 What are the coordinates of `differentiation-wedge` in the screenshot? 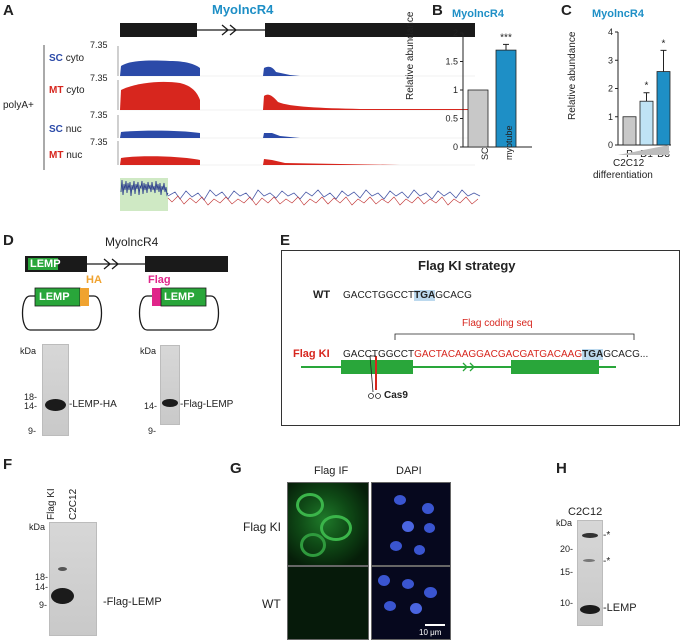 It's located at (643, 150).